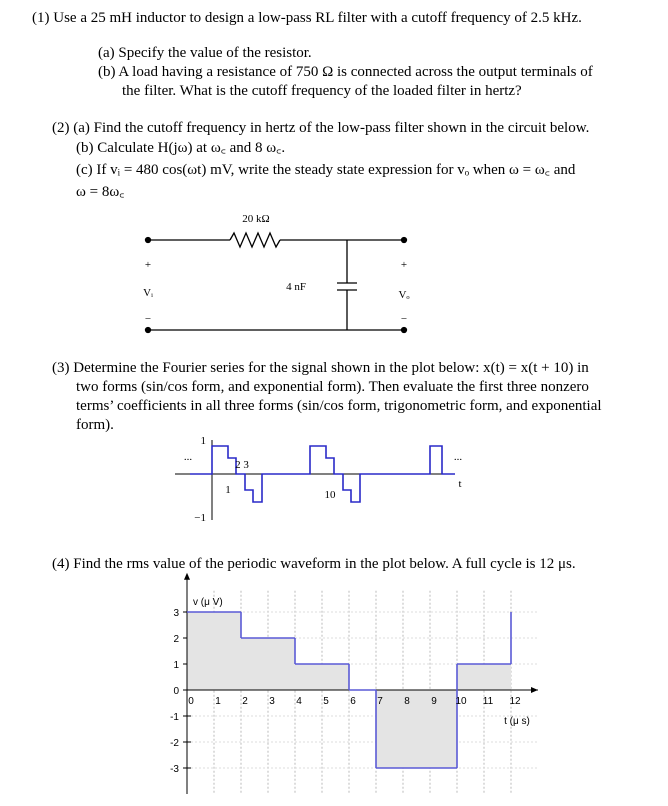 The height and width of the screenshot is (806, 668). What do you see at coordinates (403, 295) in the screenshot?
I see `circuit-label: Vₒ` at bounding box center [403, 295].